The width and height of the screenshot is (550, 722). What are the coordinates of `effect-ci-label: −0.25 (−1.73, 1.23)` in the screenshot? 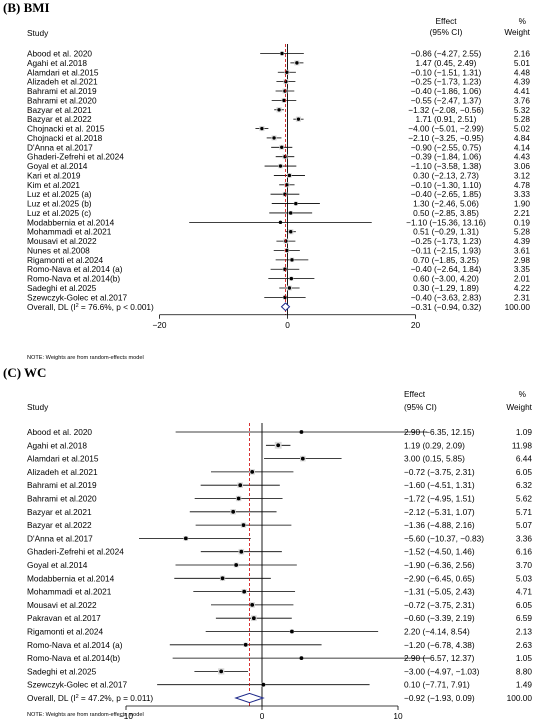 It's located at (446, 82).